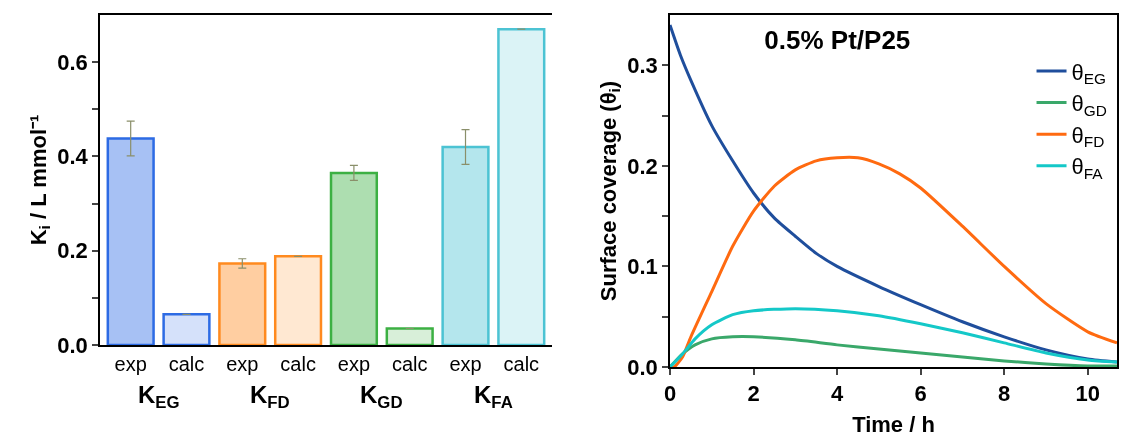 The image size is (1127, 437). What do you see at coordinates (893, 424) in the screenshot?
I see `x-axis-title: Time / h` at bounding box center [893, 424].